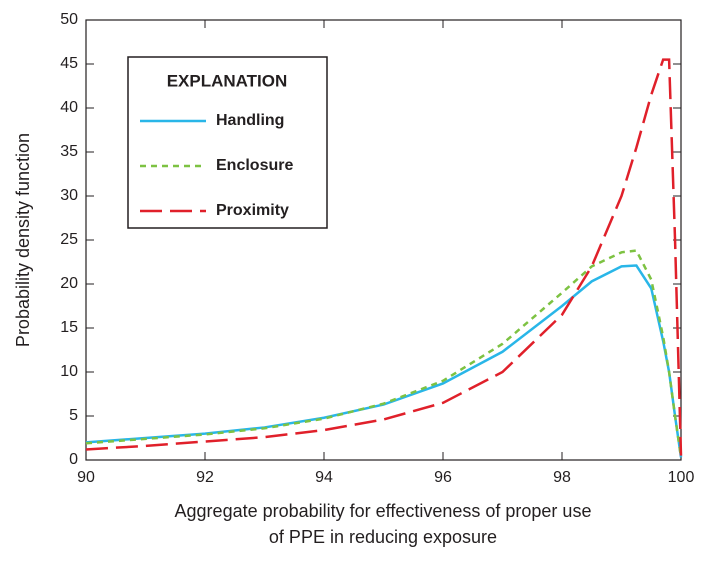 This screenshot has height=574, width=706. What do you see at coordinates (250, 120) in the screenshot?
I see `legend-label: Handling` at bounding box center [250, 120].